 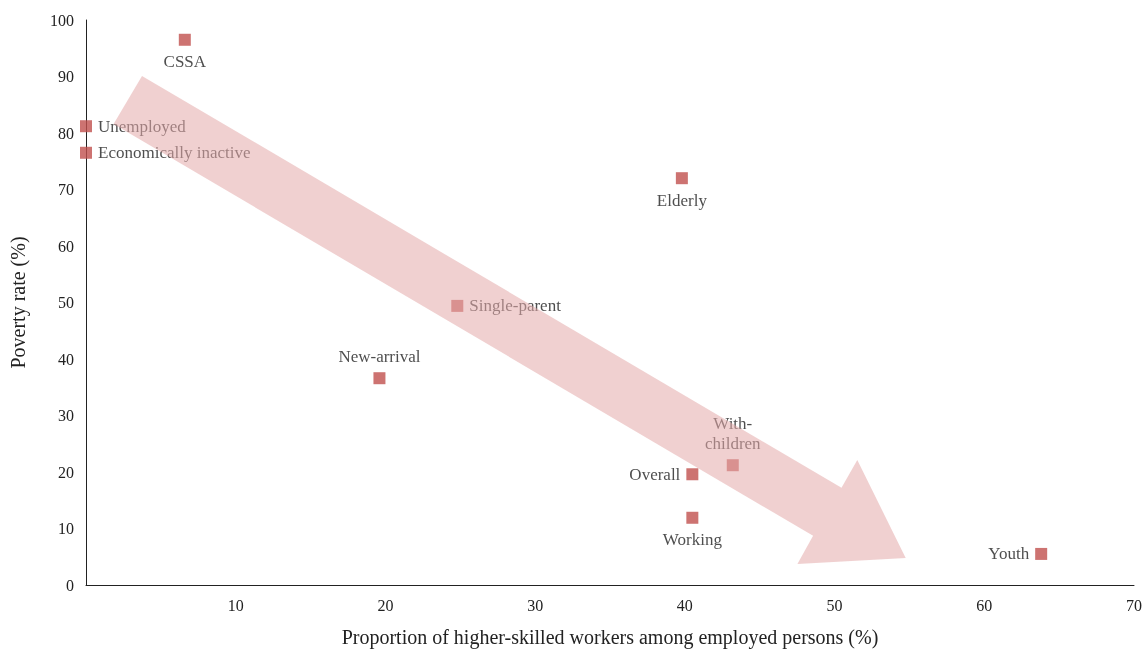 What do you see at coordinates (142, 126) in the screenshot?
I see `annotation: Unemployed` at bounding box center [142, 126].